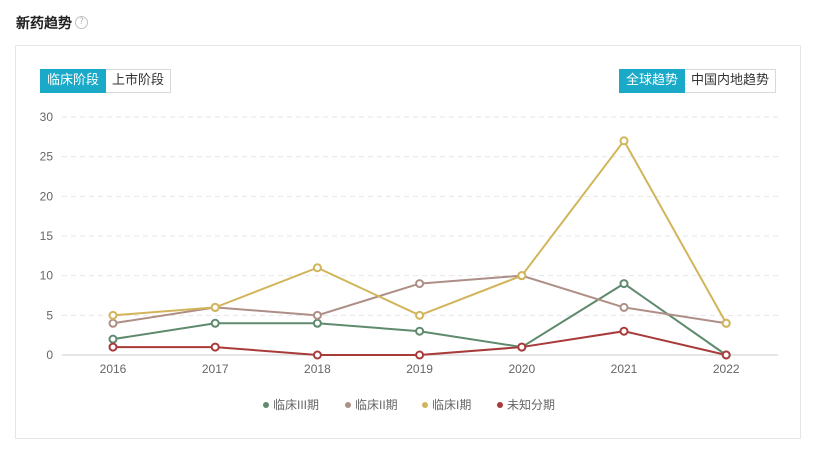 This screenshot has height=457, width=819. Describe the element at coordinates (624, 369) in the screenshot. I see `x-tick-label: 2021` at that location.